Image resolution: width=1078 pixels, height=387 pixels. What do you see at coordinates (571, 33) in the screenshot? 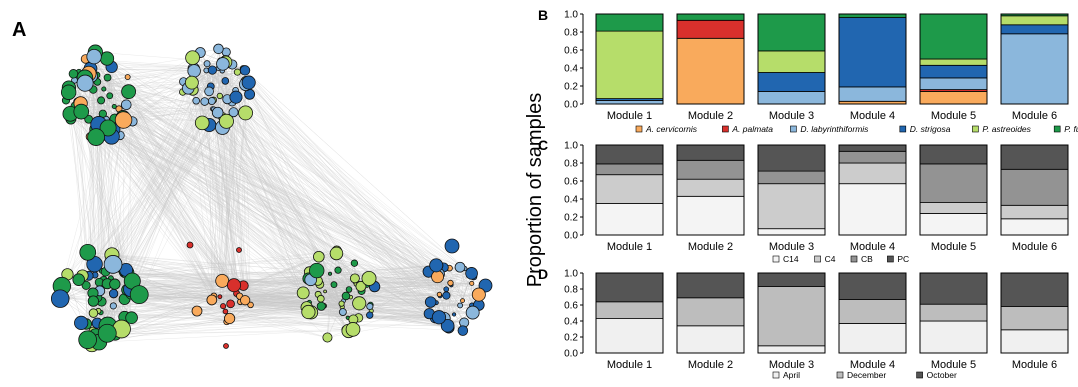
I see `y-tick-label: 0.8` at bounding box center [571, 33].